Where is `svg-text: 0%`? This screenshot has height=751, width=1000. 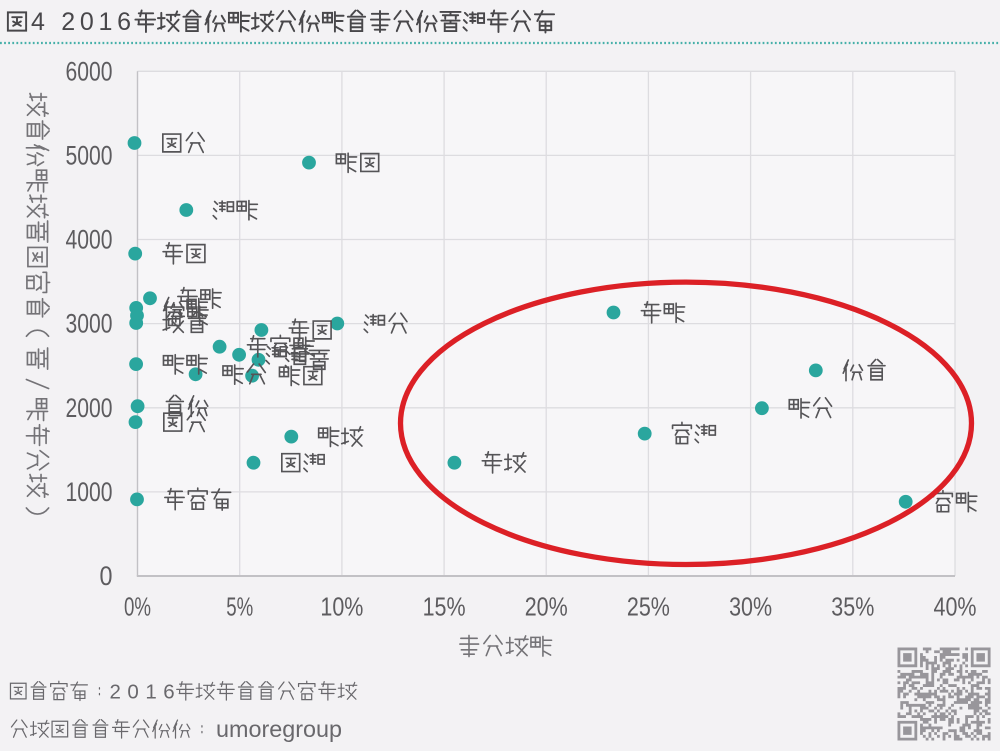 svg-text: 0% is located at coordinates (137, 607).